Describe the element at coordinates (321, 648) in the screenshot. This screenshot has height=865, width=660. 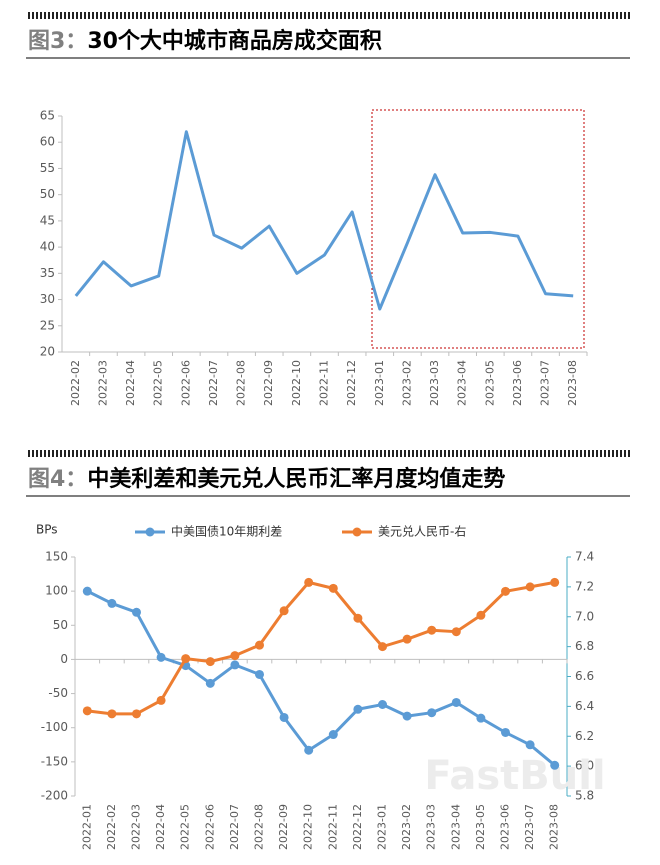
I see `line-series` at that location.